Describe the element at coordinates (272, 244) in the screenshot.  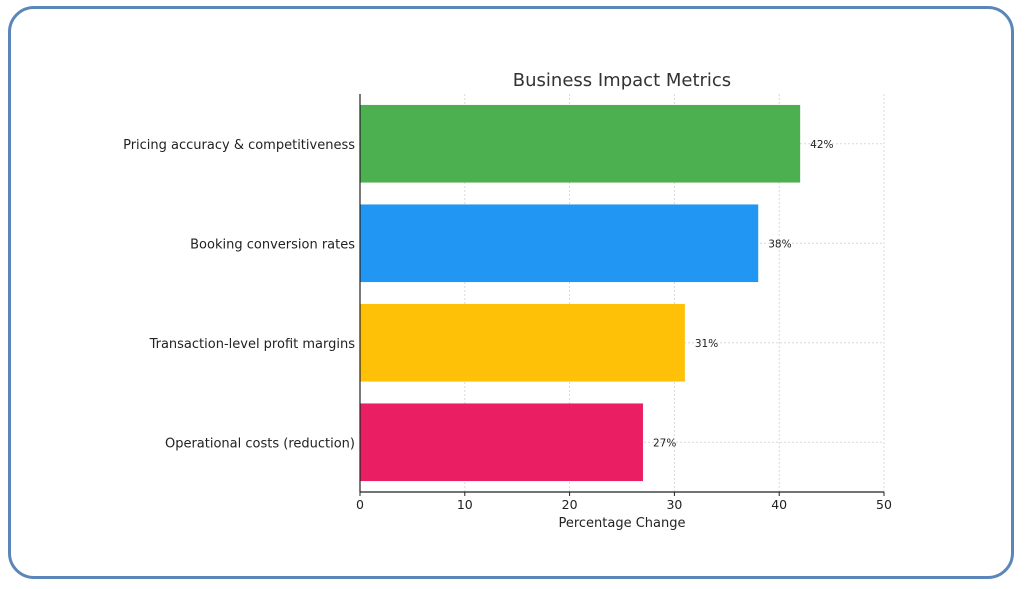
I see `category-label-2: Booking conversion rates` at that location.